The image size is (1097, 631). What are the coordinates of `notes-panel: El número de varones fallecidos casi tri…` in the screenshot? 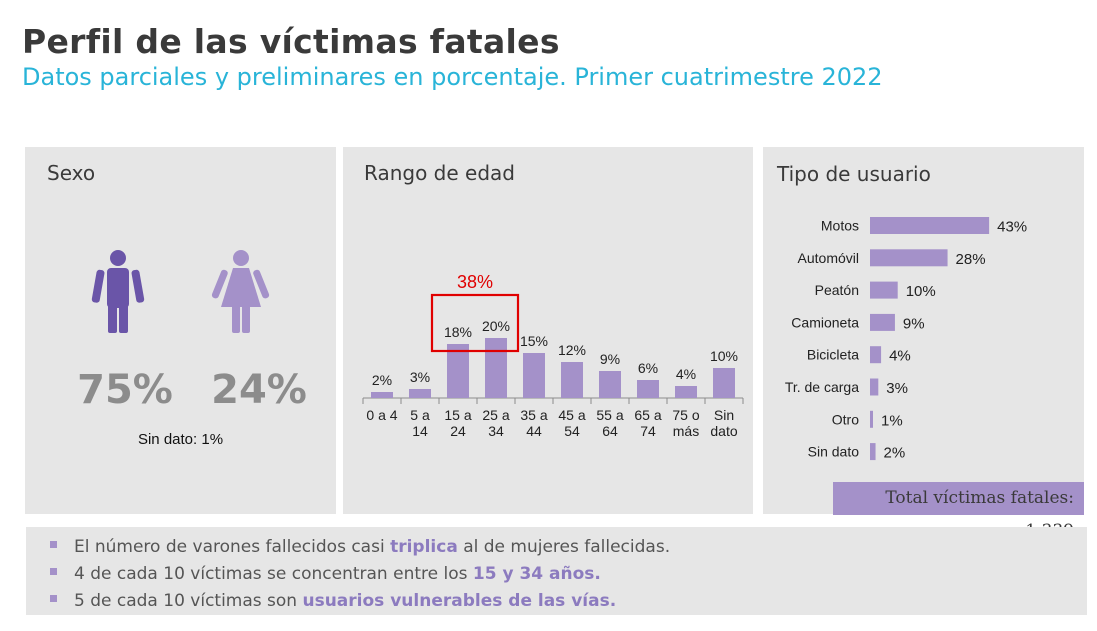 It's located at (556, 571).